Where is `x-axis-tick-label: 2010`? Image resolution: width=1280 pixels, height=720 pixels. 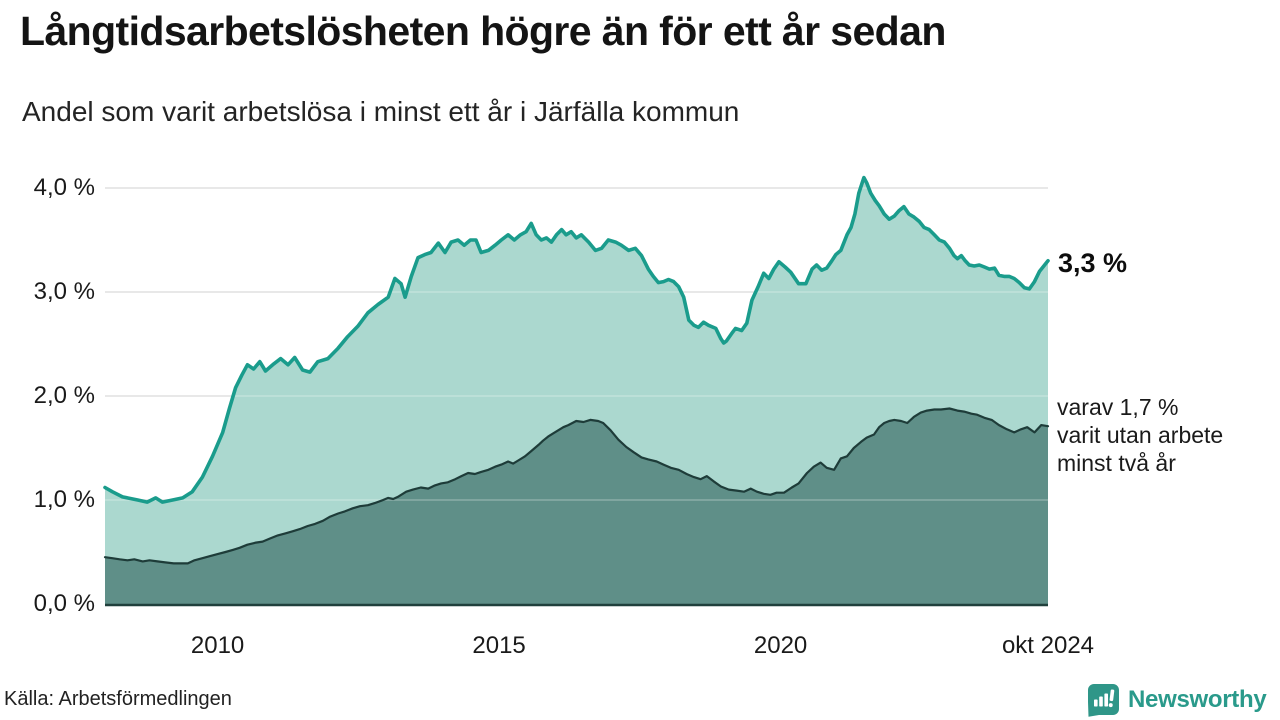 x-axis-tick-label: 2010 is located at coordinates (217, 645).